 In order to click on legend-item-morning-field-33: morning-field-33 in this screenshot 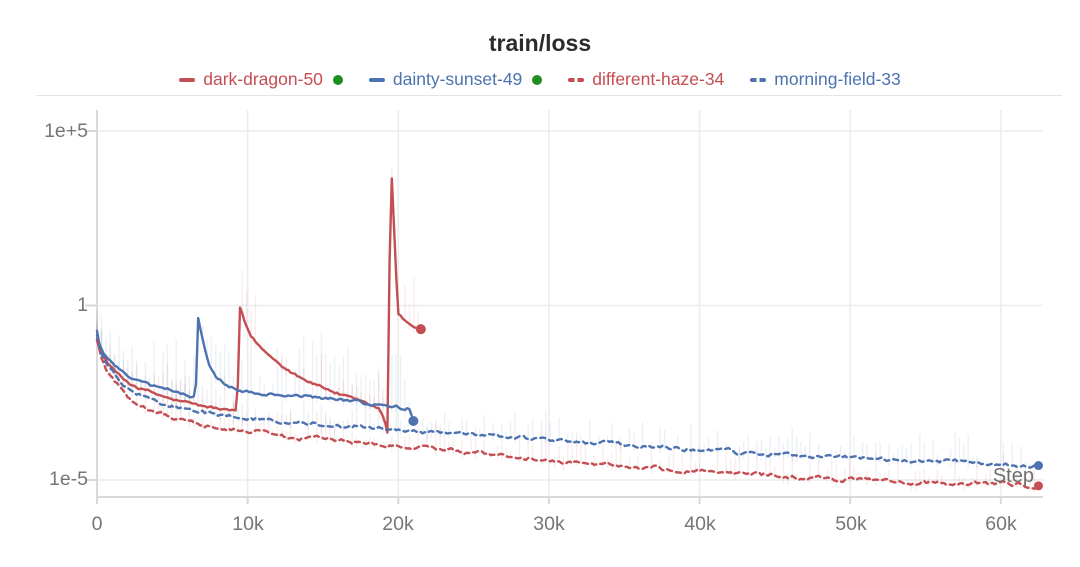, I will do `click(825, 79)`.